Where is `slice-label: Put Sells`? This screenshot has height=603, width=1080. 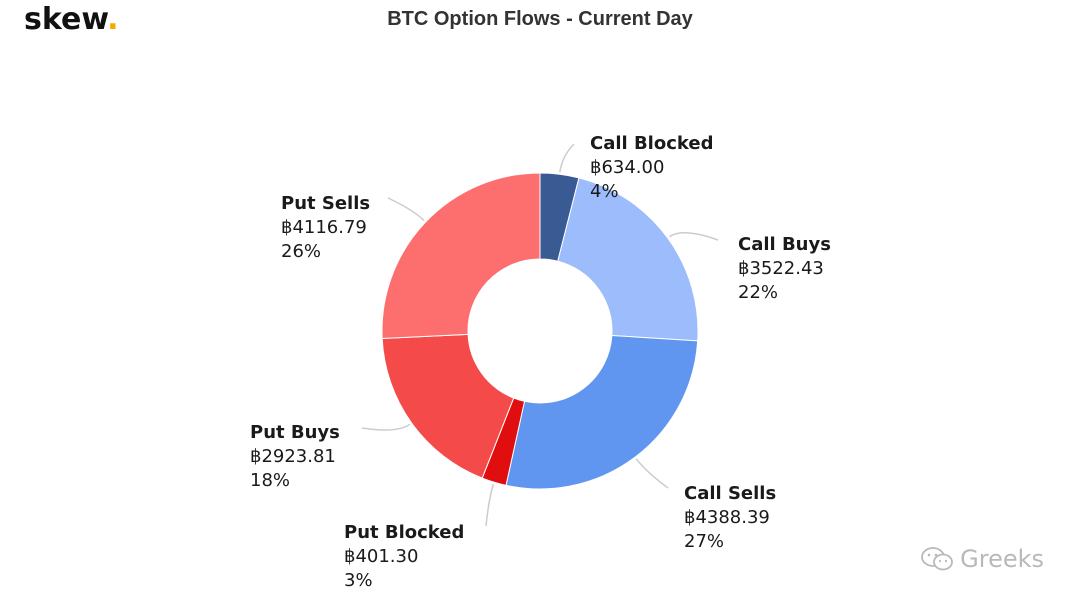
slice-label: Put Sells is located at coordinates (325, 203).